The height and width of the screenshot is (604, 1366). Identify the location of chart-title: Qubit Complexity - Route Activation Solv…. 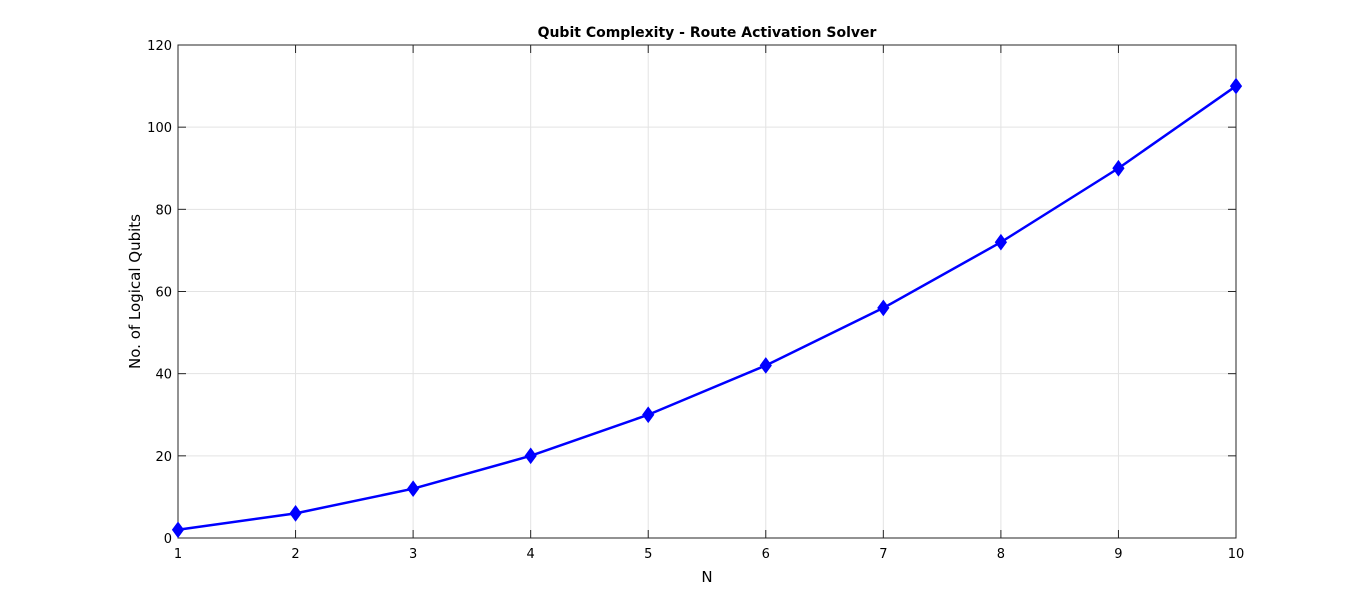
(707, 33).